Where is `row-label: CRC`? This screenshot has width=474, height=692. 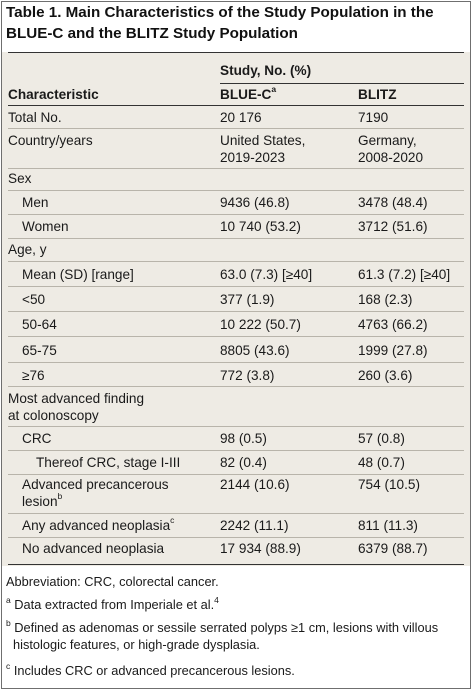
row-label: CRC is located at coordinates (37, 438).